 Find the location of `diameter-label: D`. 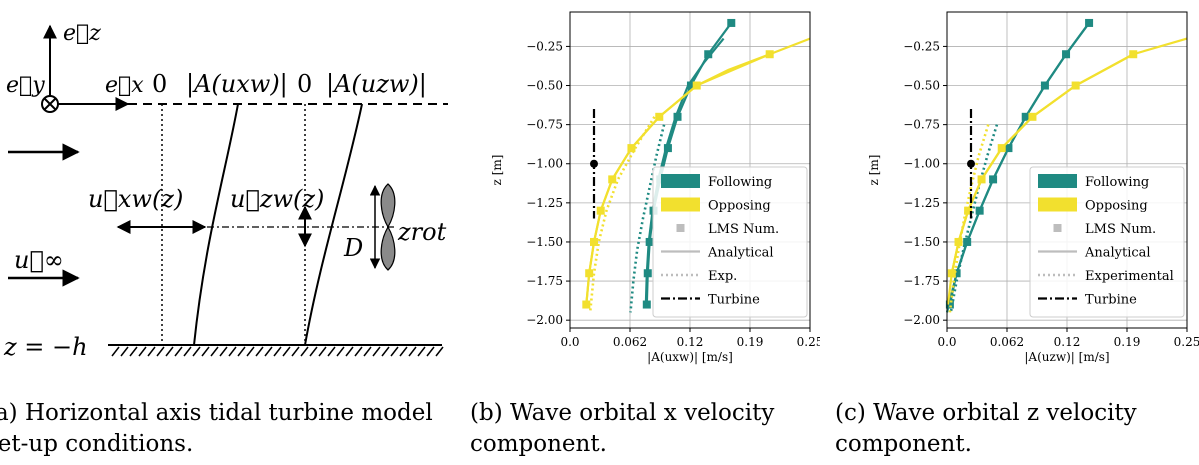

diameter-label: D is located at coordinates (353, 248).